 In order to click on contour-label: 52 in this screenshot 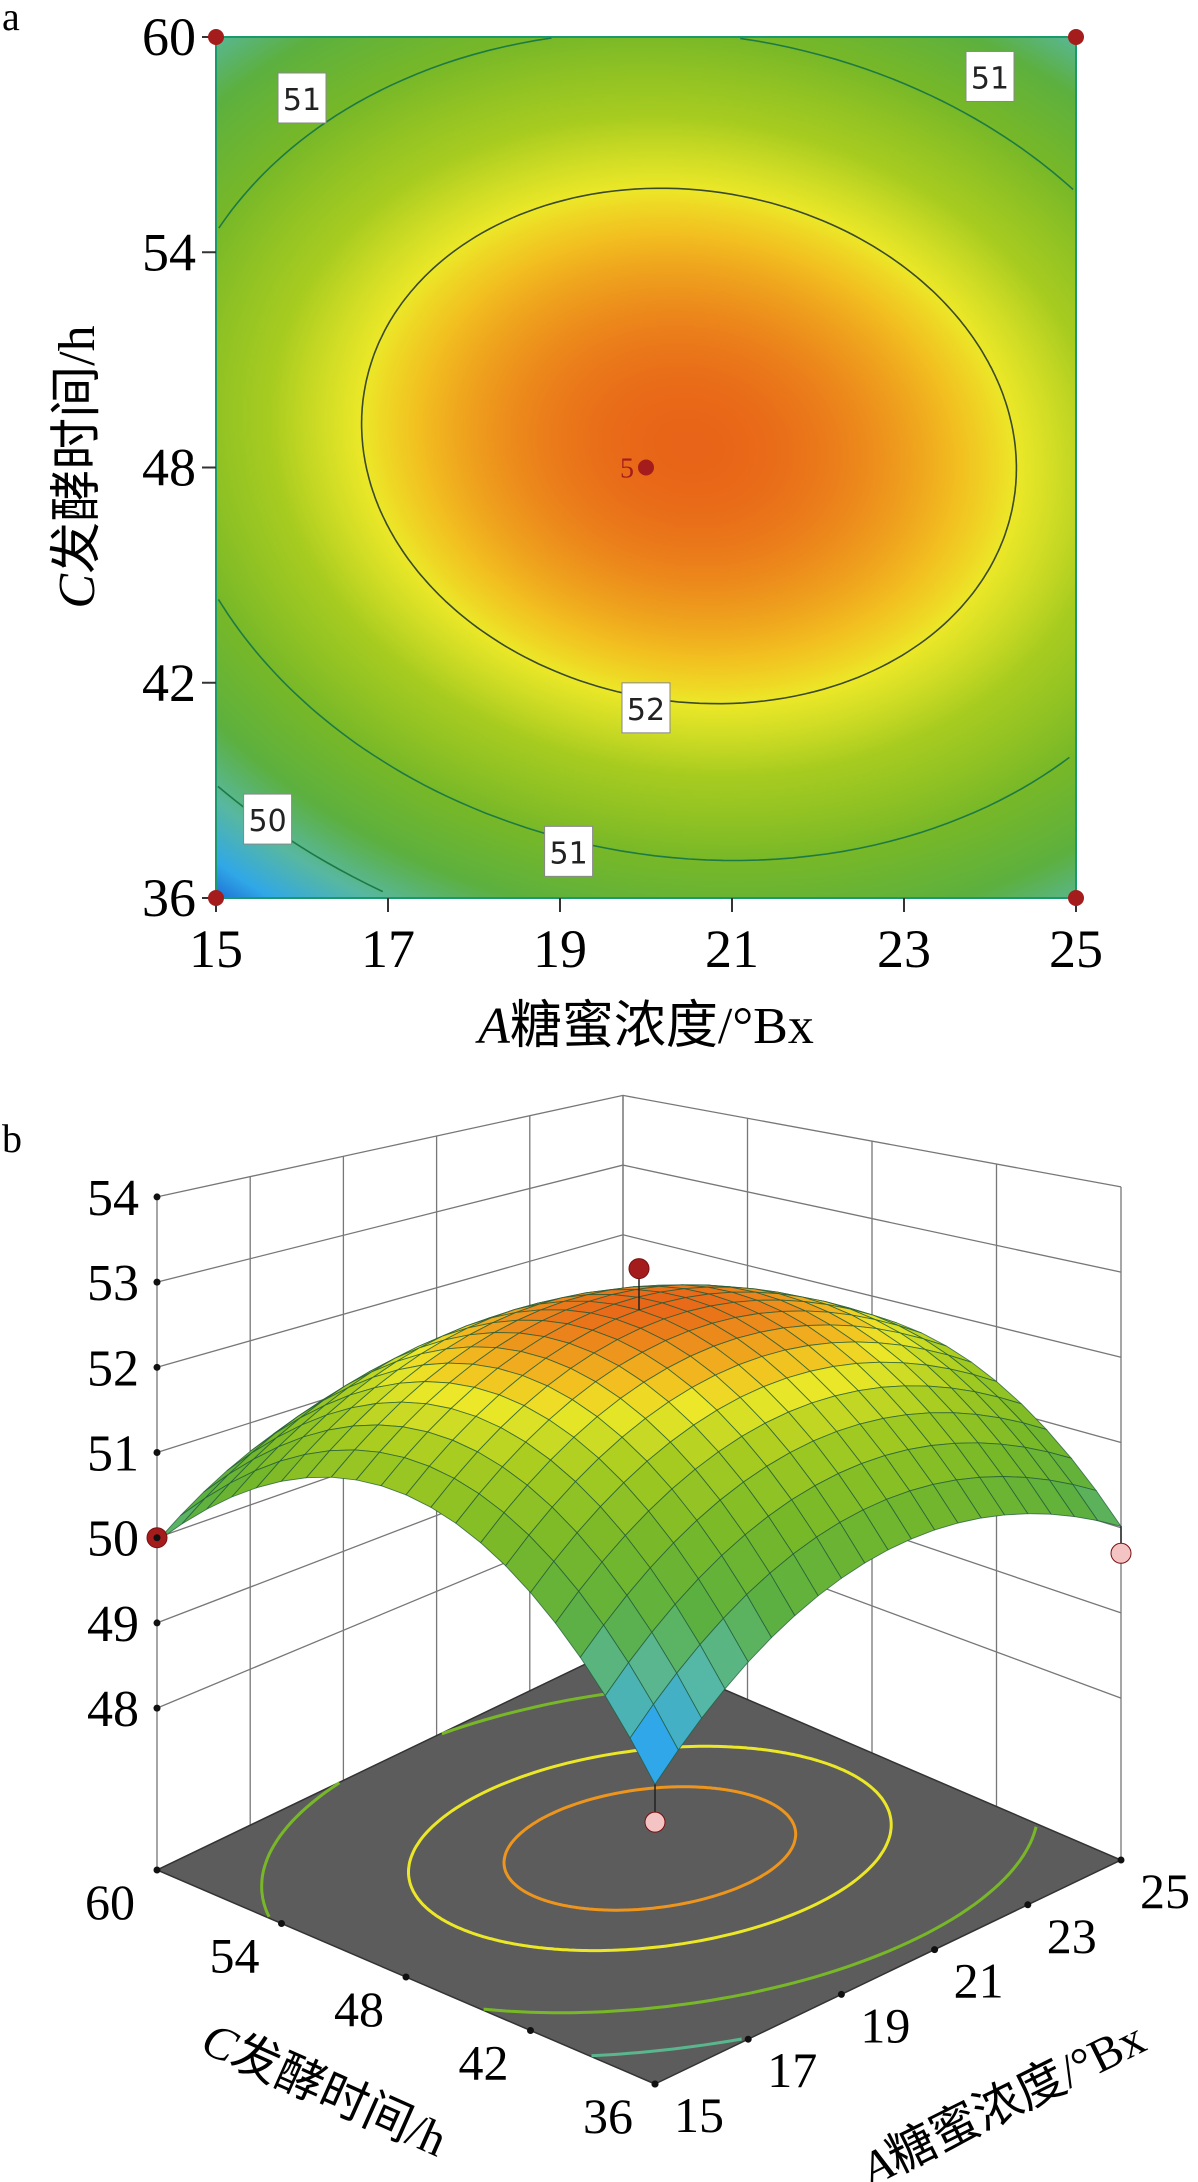, I will do `click(646, 710)`.